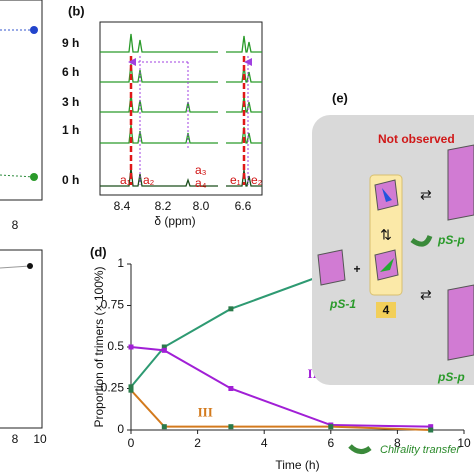  What do you see at coordinates (386, 235) in the screenshot?
I see `equilibrium-arrow: ⇅` at bounding box center [386, 235].